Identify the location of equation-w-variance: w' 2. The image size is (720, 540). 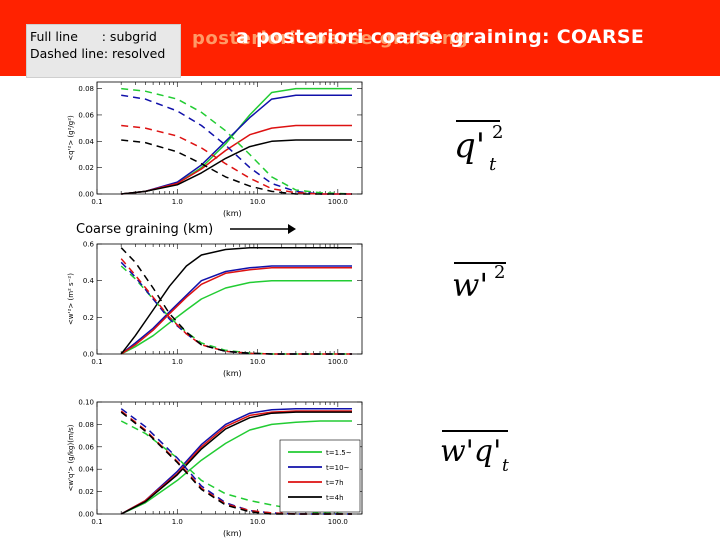
(480, 280).